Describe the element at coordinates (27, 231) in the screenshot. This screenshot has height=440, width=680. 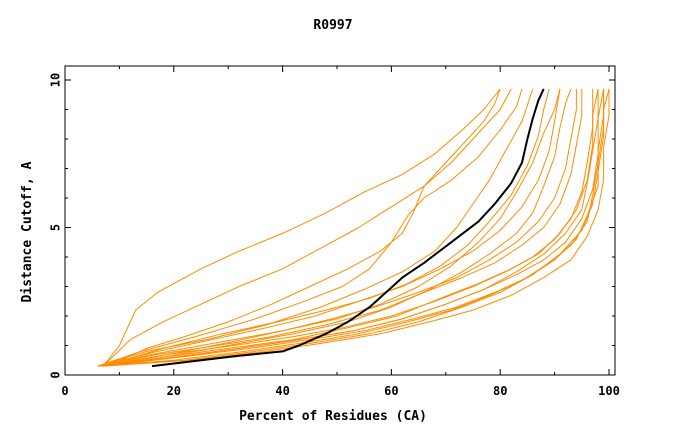
I see `y-axis-label: Distance Cutoff, A` at that location.